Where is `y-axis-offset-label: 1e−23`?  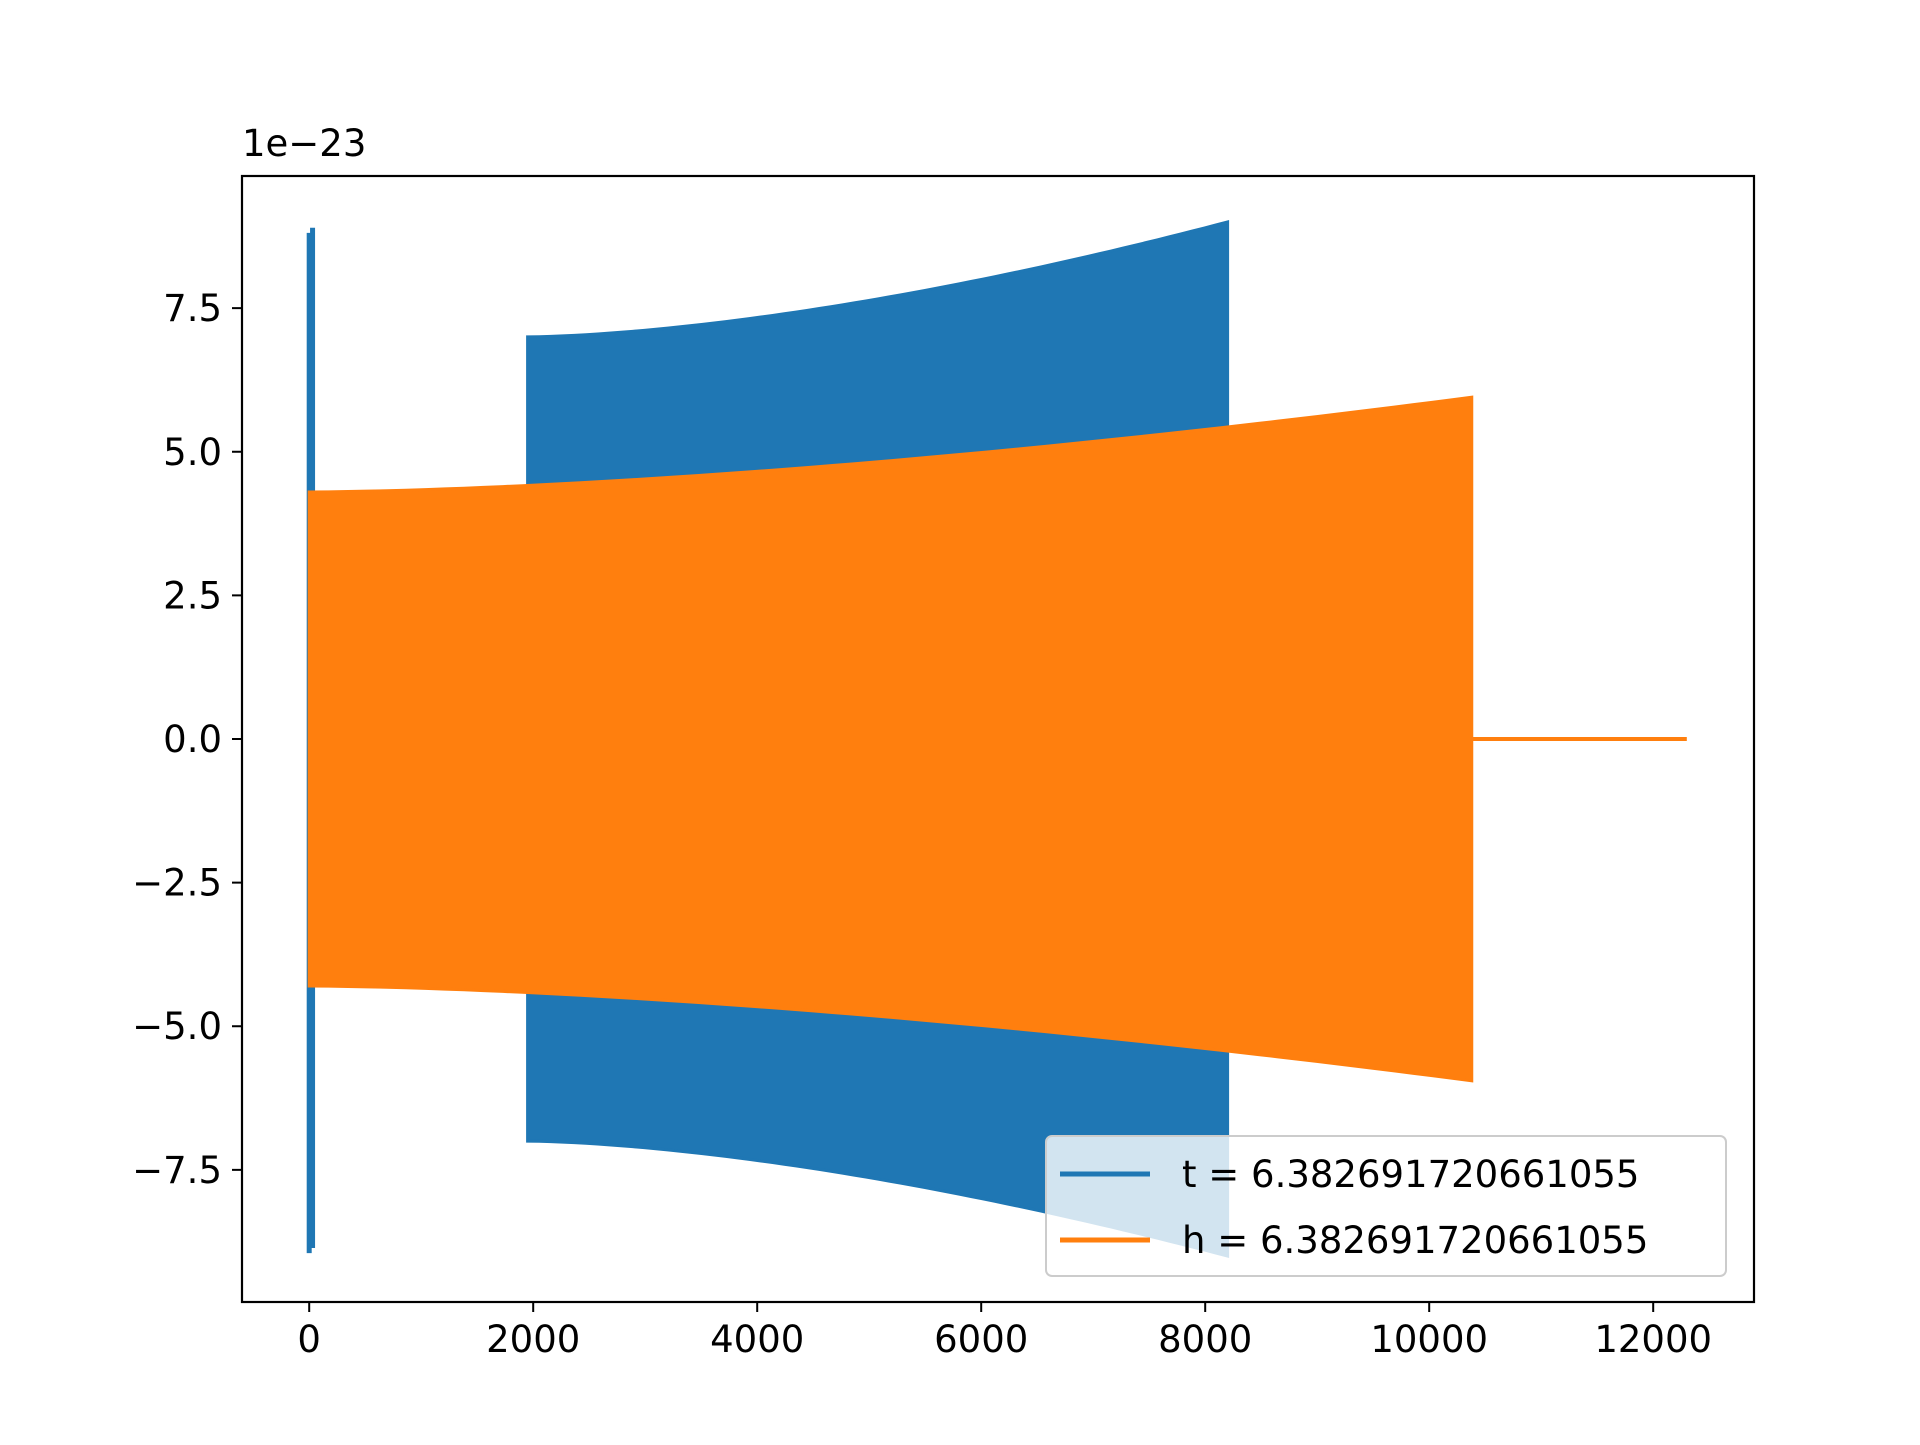 y-axis-offset-label: 1e−23 is located at coordinates (304, 143).